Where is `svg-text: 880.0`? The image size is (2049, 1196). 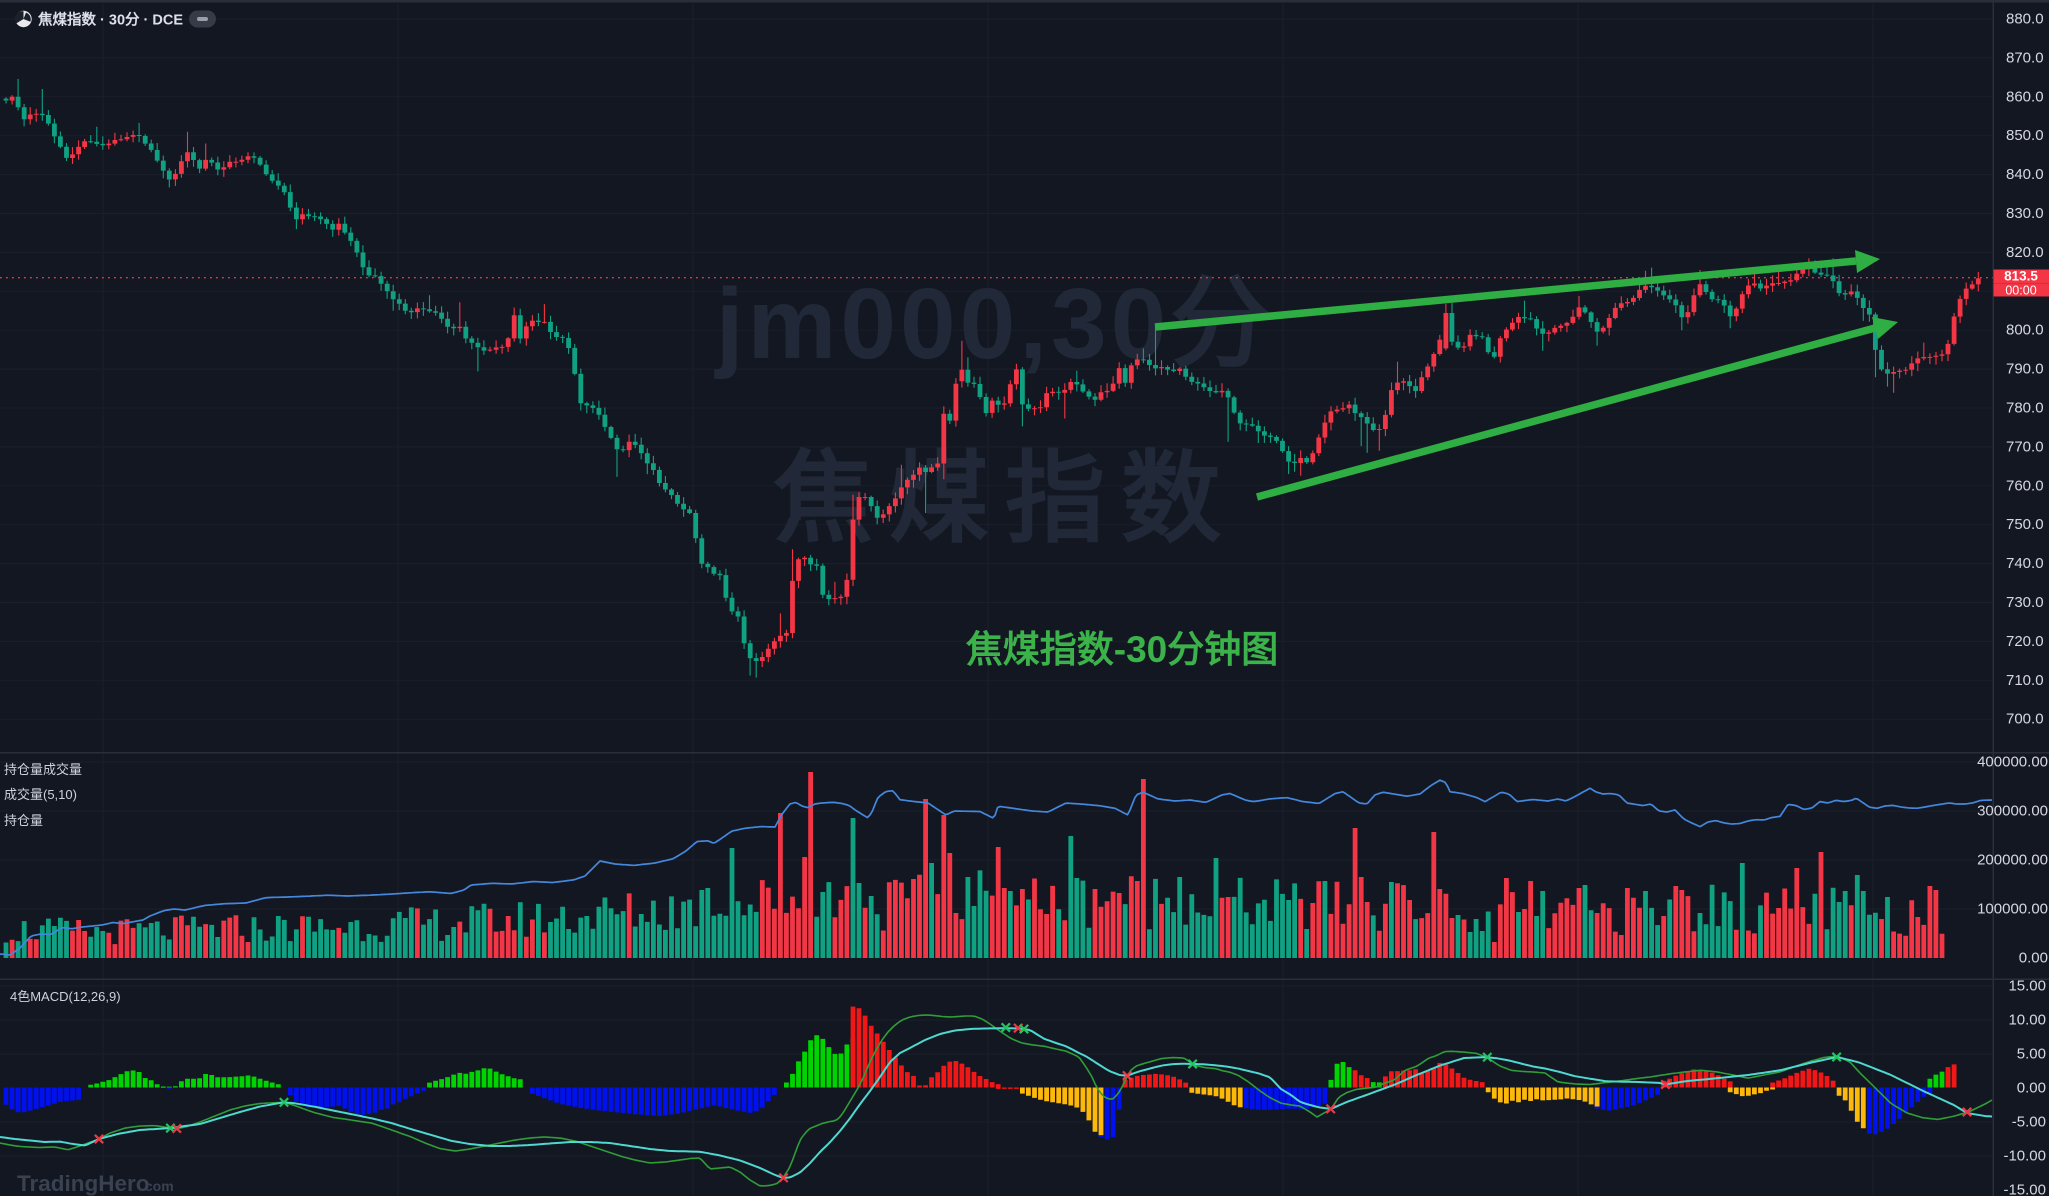
svg-text: 880.0 is located at coordinates (2025, 19).